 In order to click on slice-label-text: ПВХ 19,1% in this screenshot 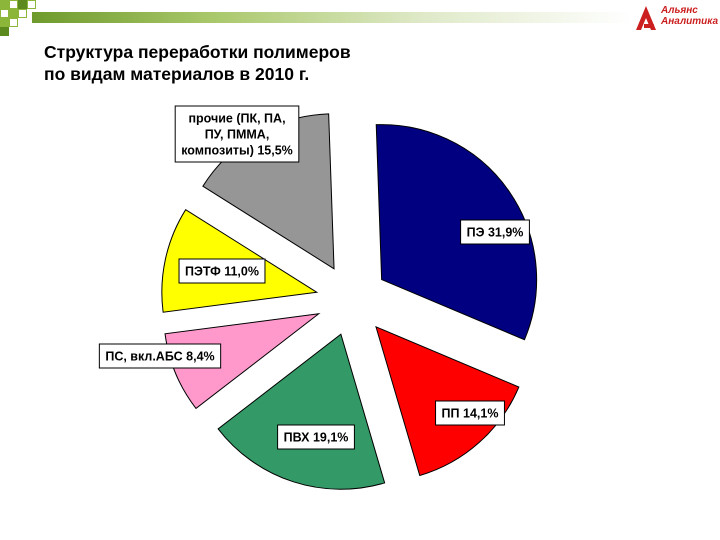, I will do `click(316, 438)`.